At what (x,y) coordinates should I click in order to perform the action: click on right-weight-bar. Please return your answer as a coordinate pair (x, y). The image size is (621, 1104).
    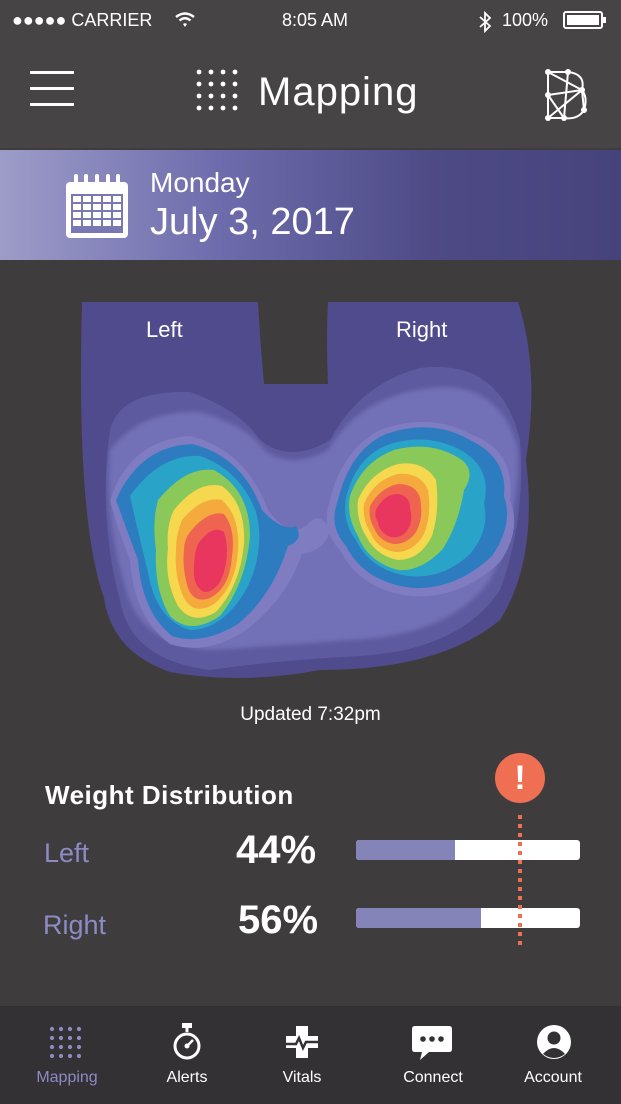
    Looking at the image, I should click on (468, 918).